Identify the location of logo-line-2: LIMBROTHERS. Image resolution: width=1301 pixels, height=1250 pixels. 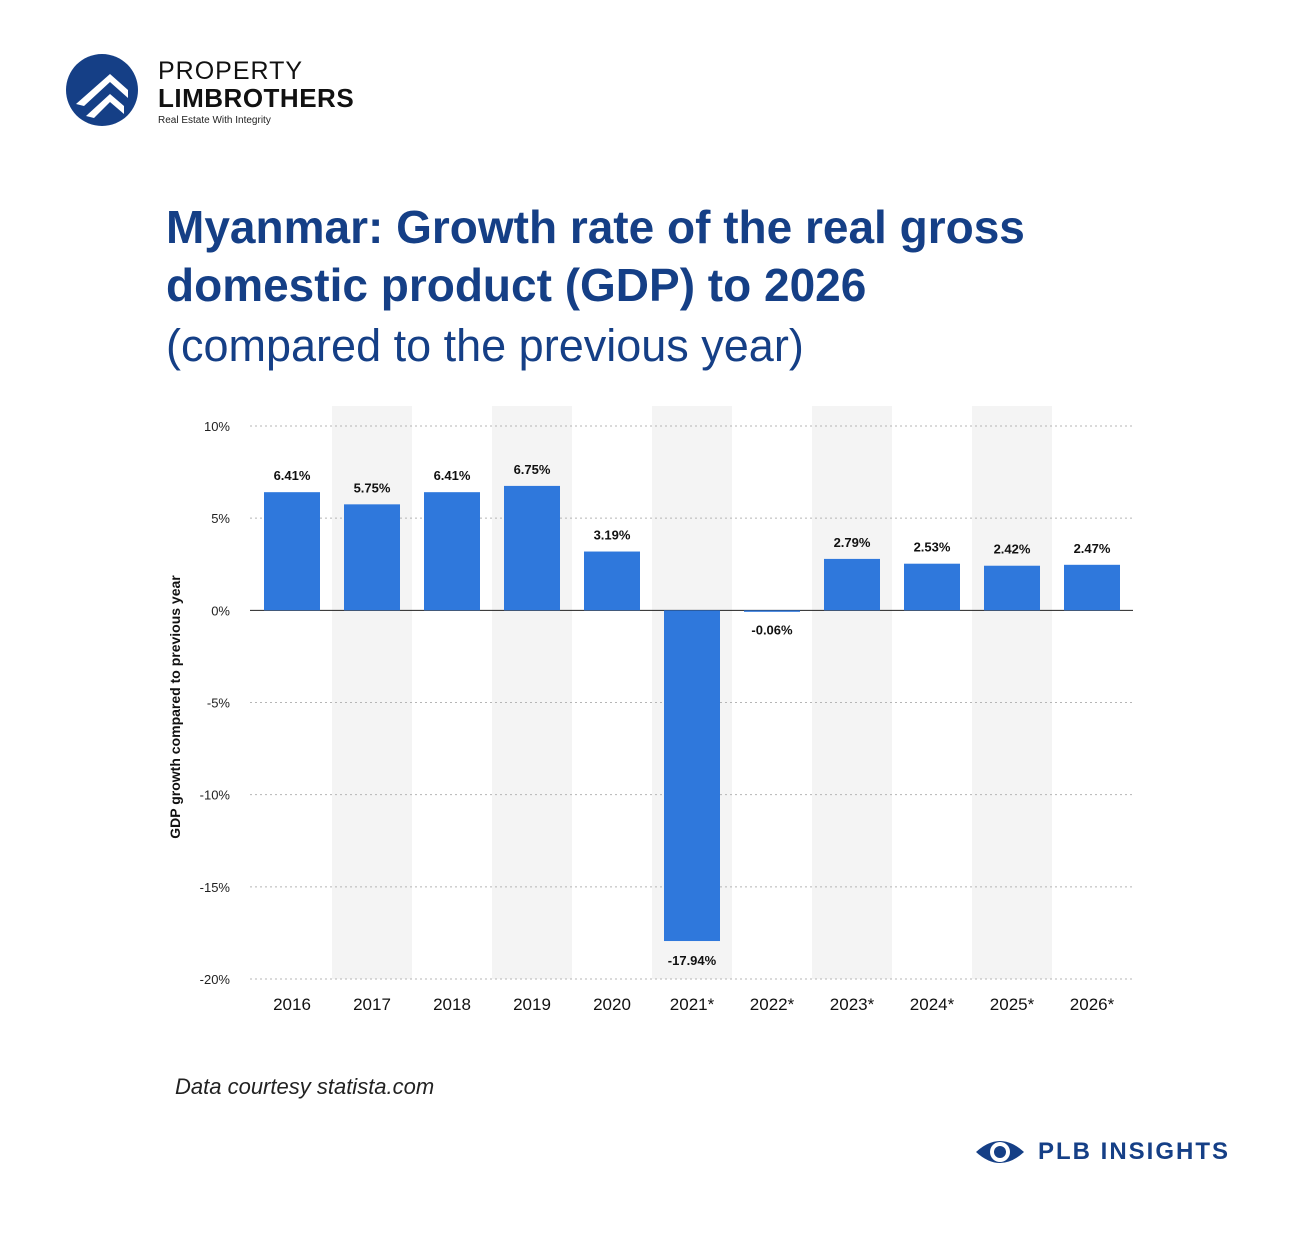
(256, 98).